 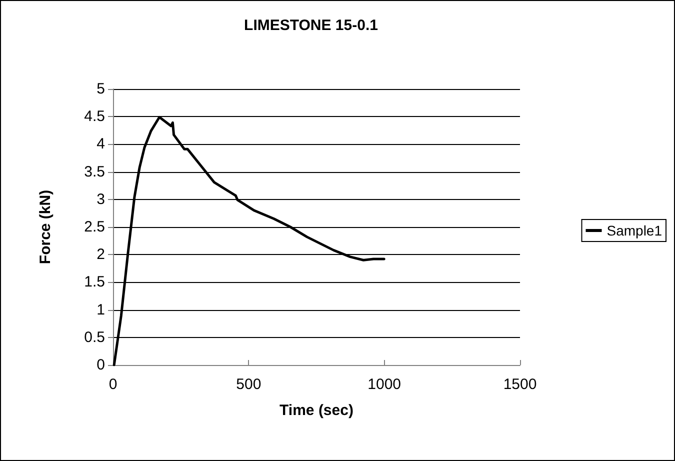 What do you see at coordinates (385, 384) in the screenshot?
I see `x-tick-label: 1000` at bounding box center [385, 384].